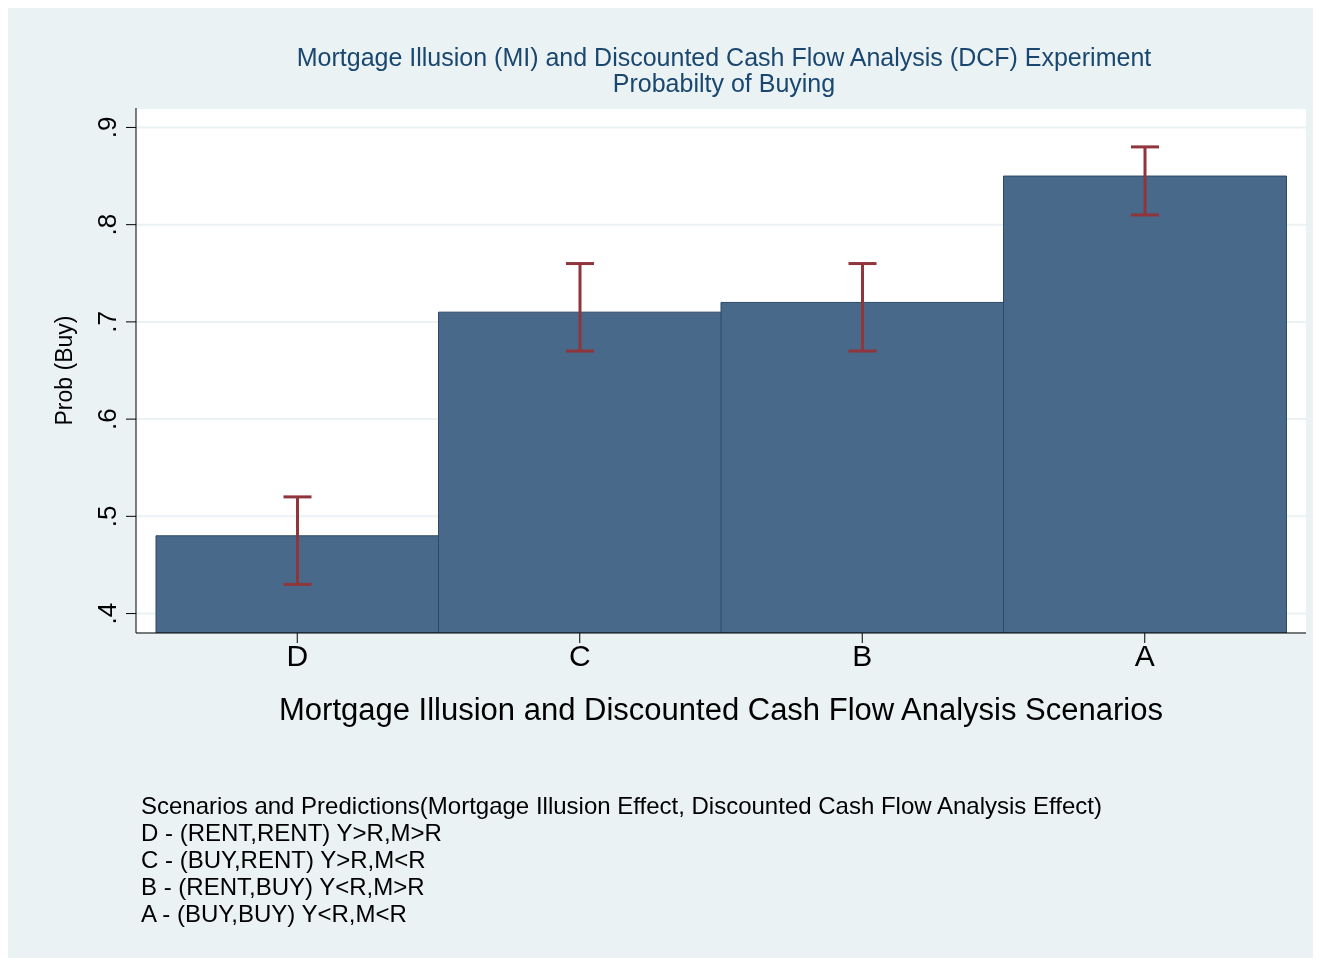 This screenshot has width=1321, height=966. I want to click on y-tick-label: .9, so click(107, 127).